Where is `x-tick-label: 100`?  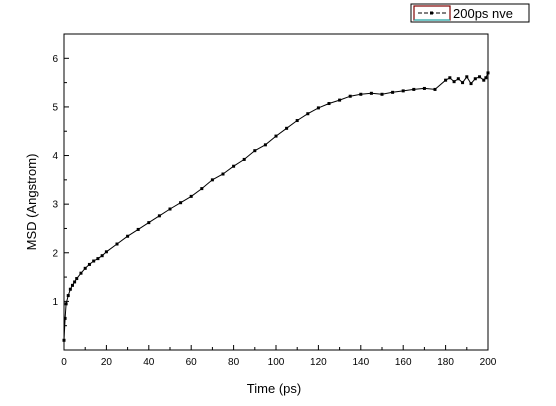 x-tick-label: 100 is located at coordinates (276, 362).